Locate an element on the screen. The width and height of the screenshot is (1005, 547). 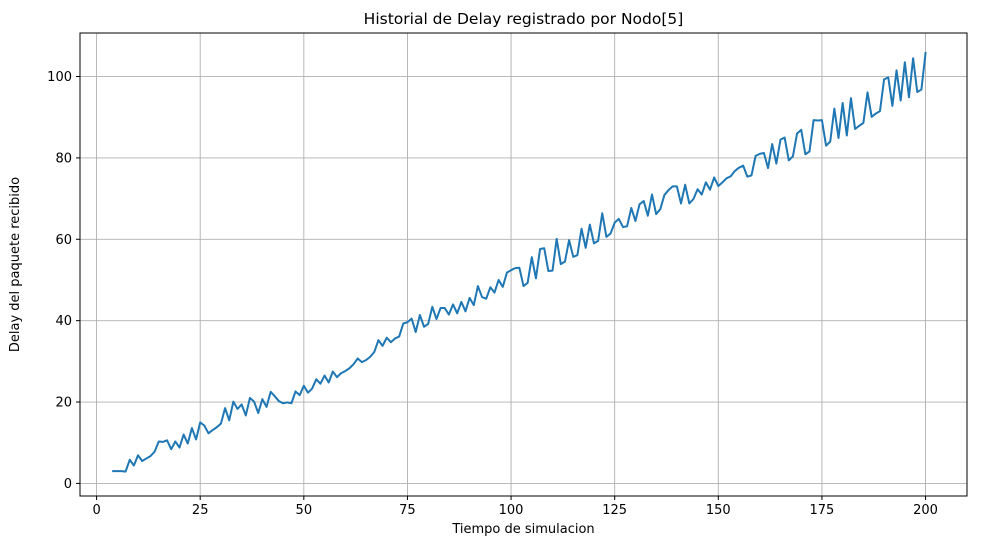
y-axis-title: Delay del paquete recibido is located at coordinates (15, 264).